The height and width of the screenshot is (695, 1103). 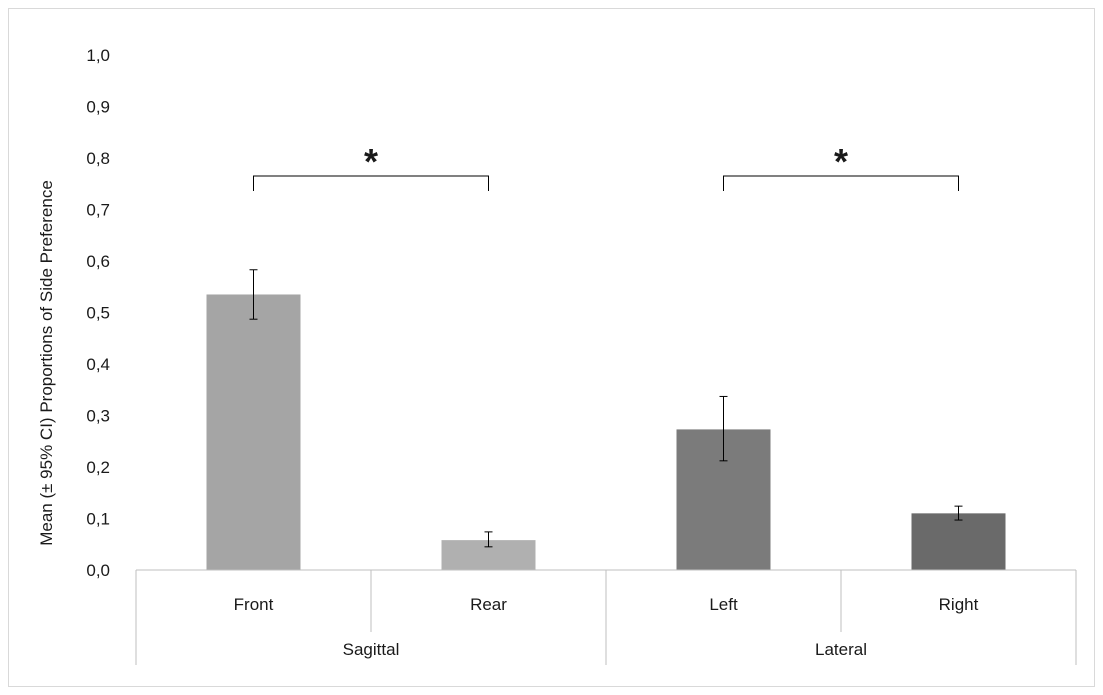 I want to click on significance-brackets: * *, so click(x=606, y=166).